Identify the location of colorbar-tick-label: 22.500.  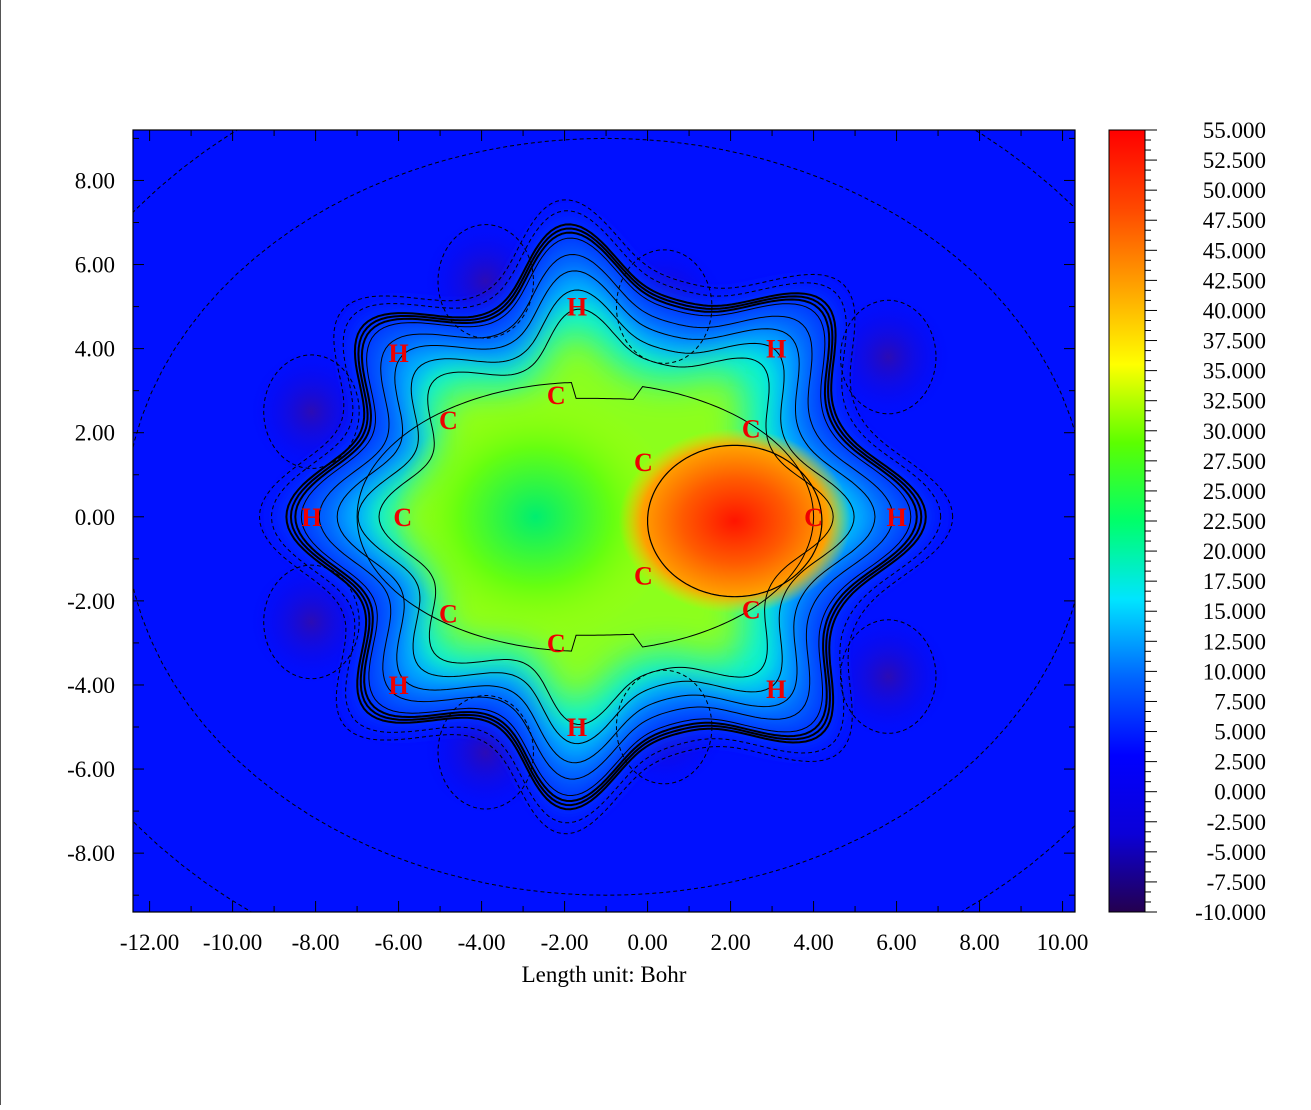
(1234, 521).